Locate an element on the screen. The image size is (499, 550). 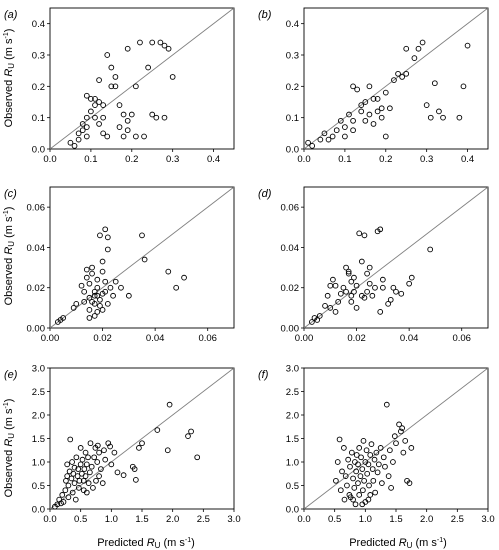
panel-letter: (a) is located at coordinates (11, 15).